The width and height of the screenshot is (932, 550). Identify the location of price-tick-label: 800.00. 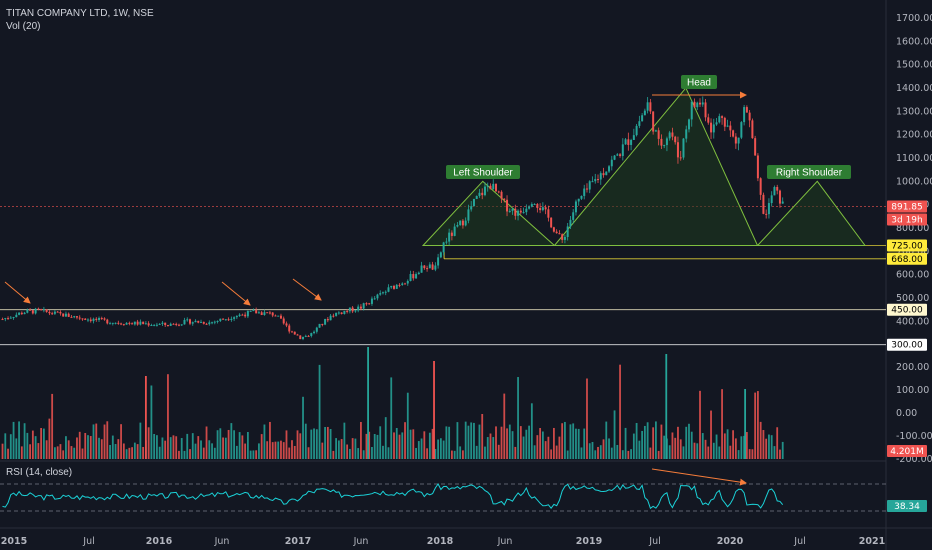
(912, 228).